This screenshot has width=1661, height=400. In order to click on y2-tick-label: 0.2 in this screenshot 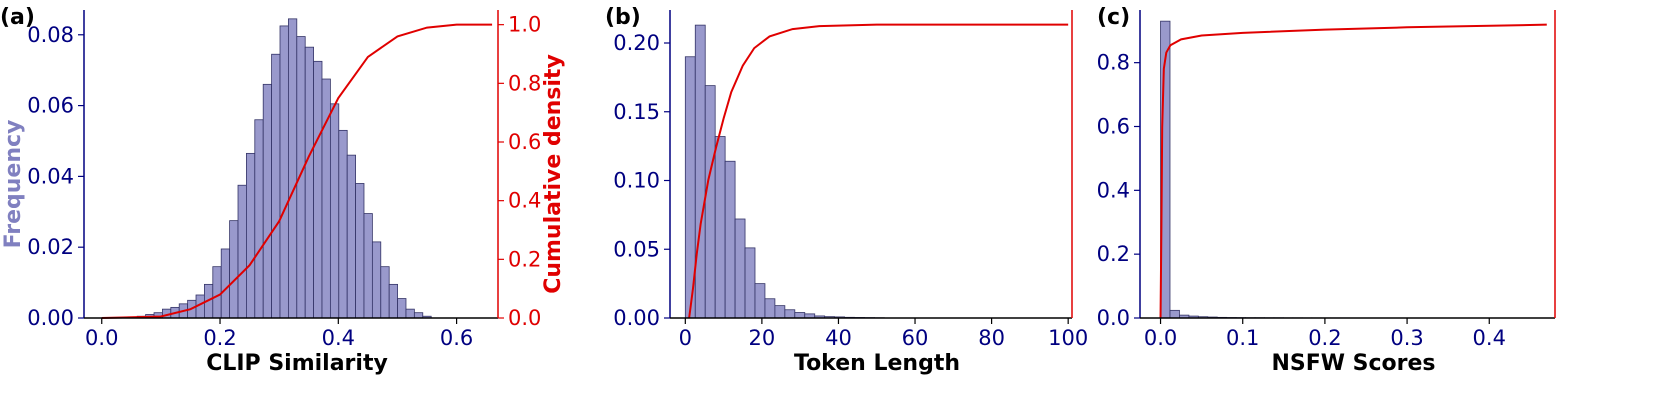, I will do `click(524, 259)`.